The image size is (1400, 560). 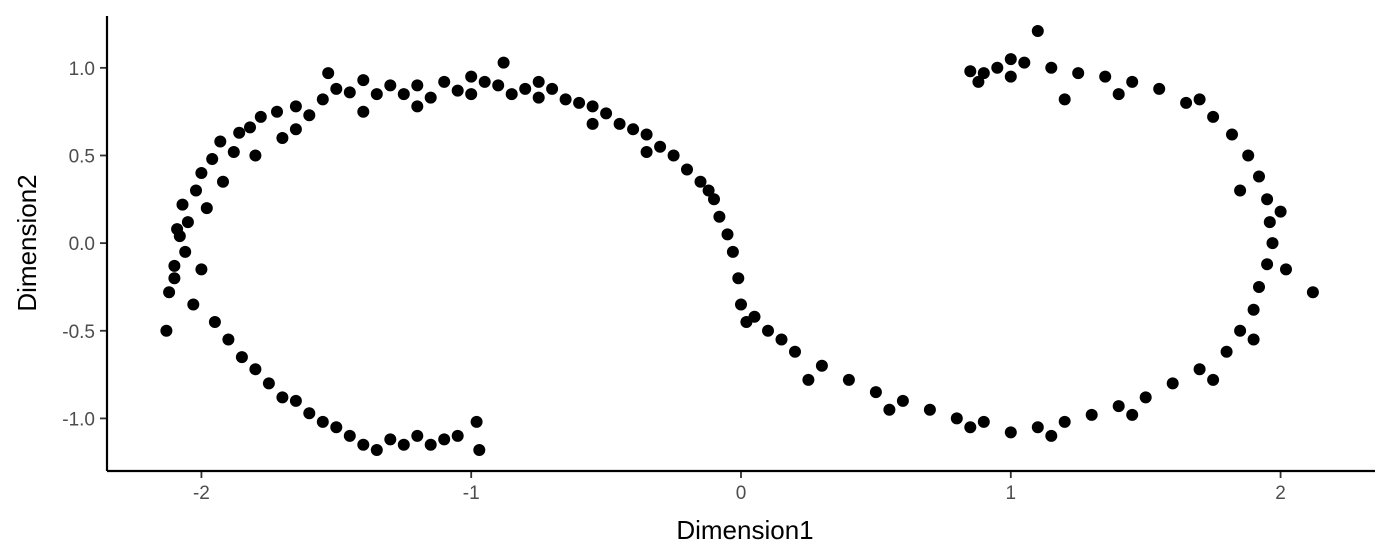 I want to click on y-tick-label: -0.5, so click(x=78, y=332).